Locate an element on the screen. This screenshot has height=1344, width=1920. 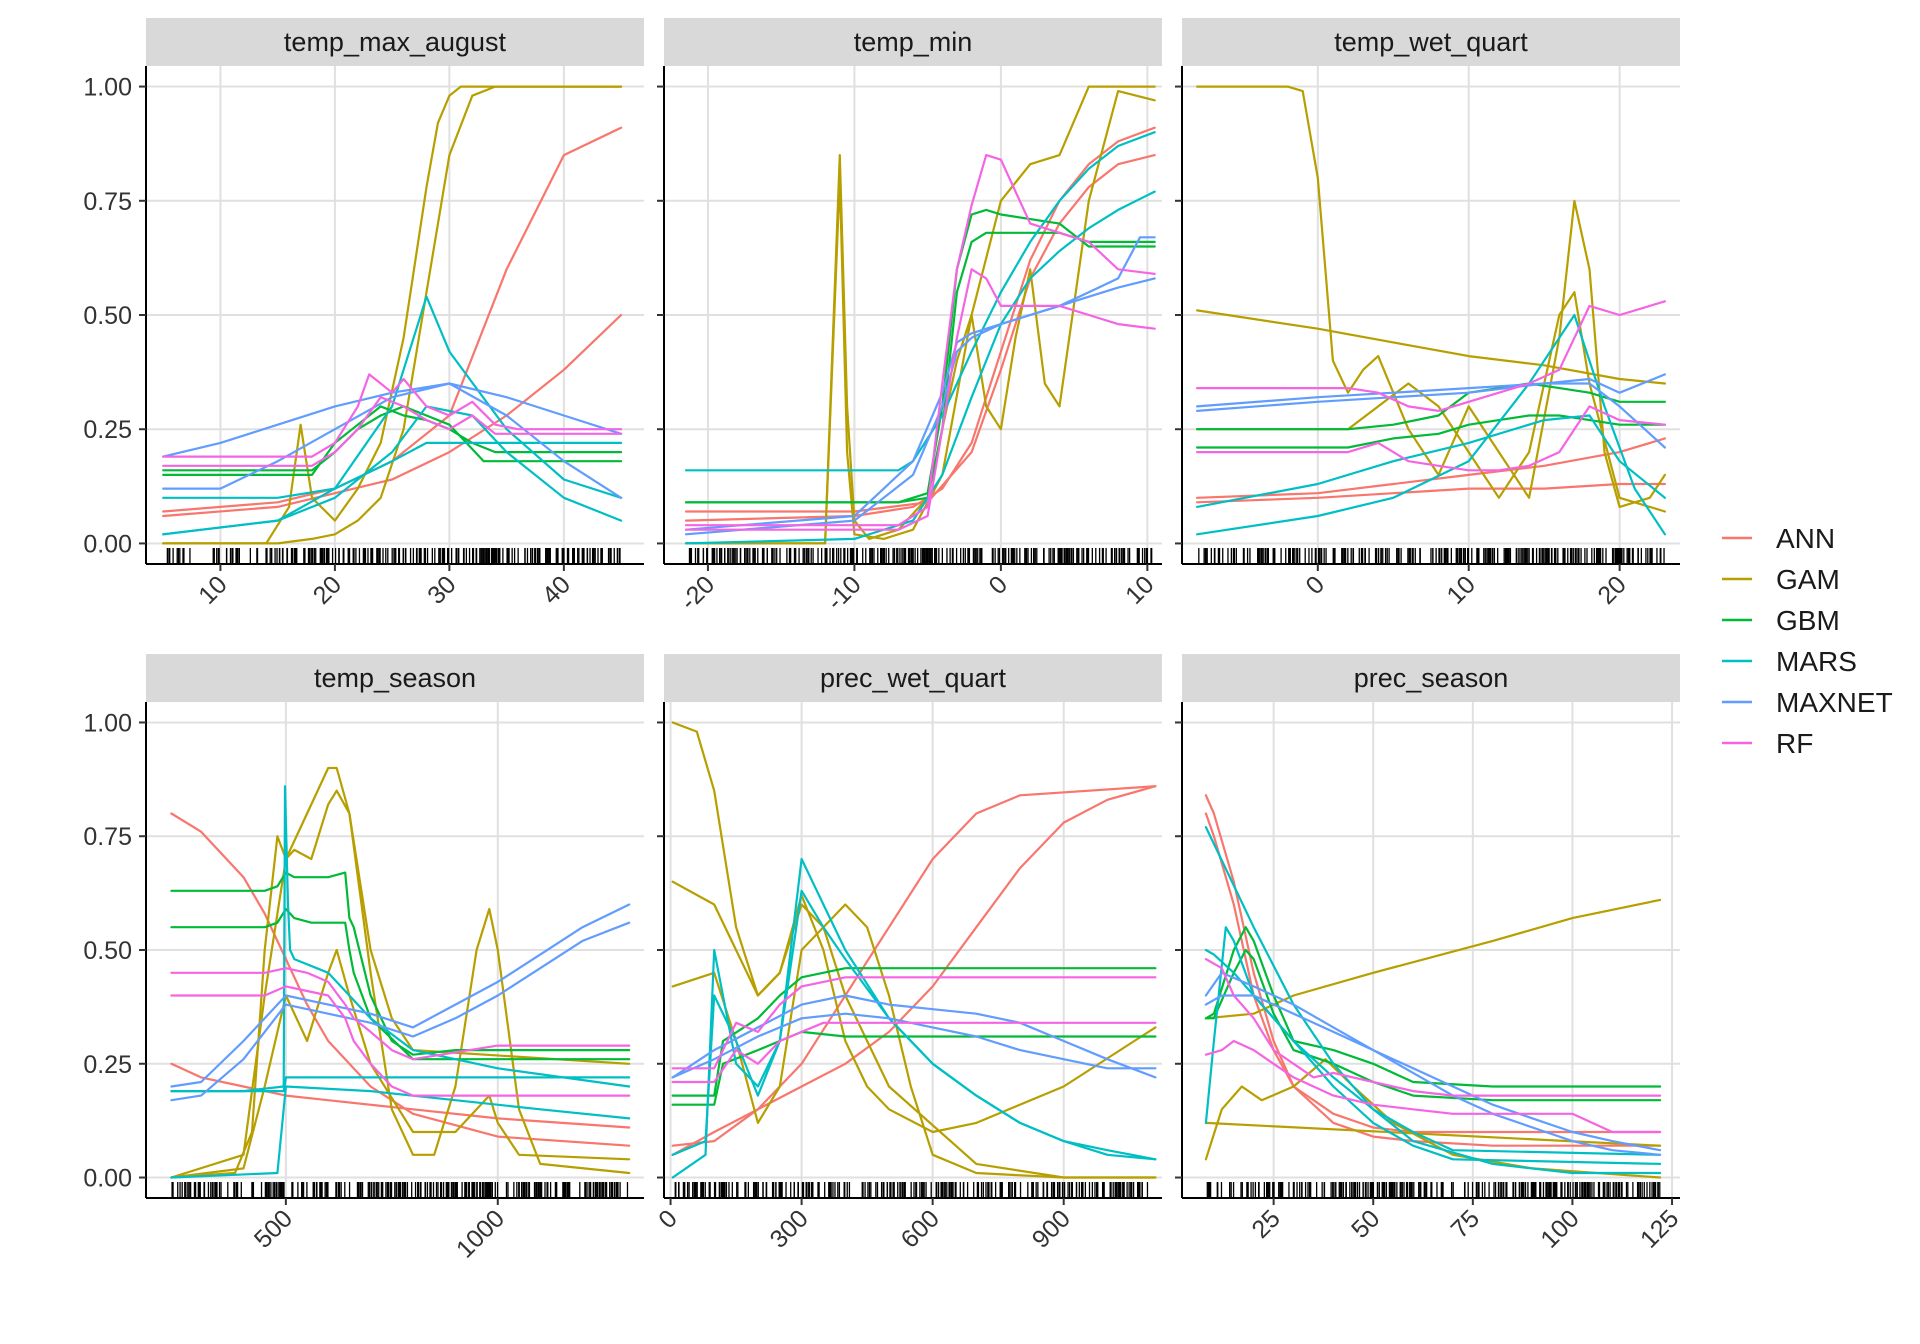
x-tick-label: 900 is located at coordinates (1051, 1228).